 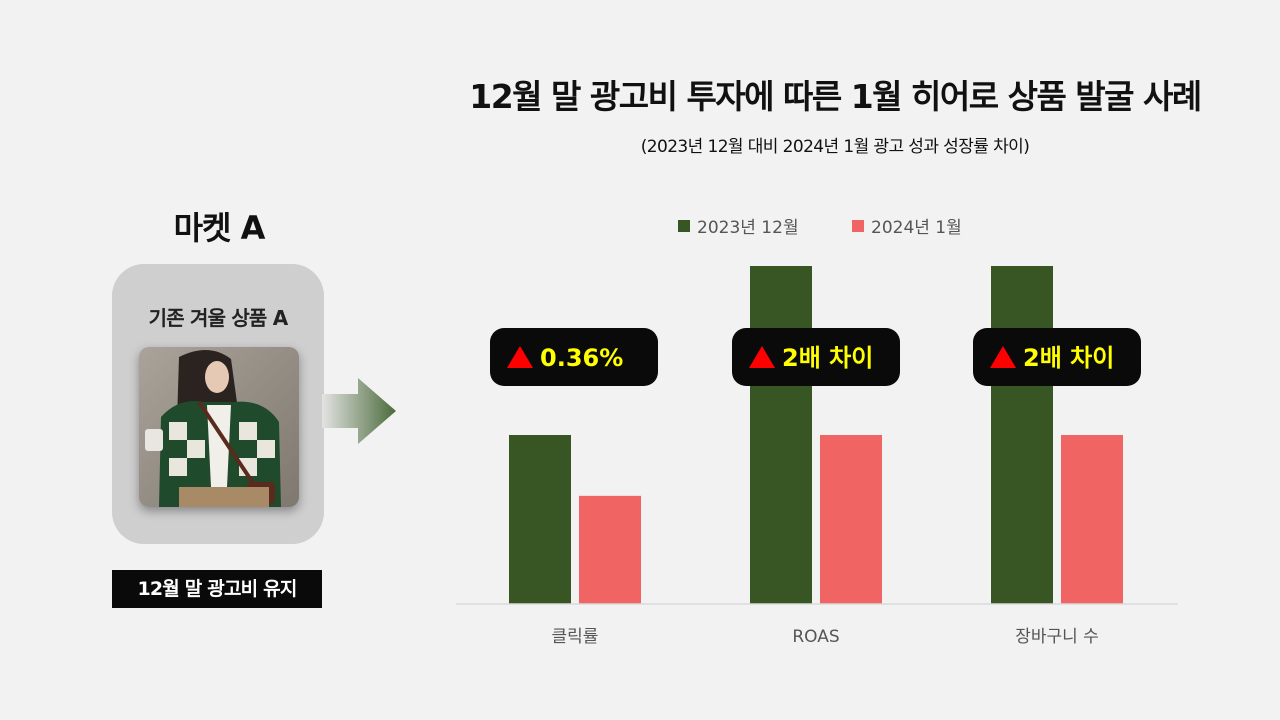 What do you see at coordinates (916, 228) in the screenshot?
I see `legend-label-2024: 2024년 1월` at bounding box center [916, 228].